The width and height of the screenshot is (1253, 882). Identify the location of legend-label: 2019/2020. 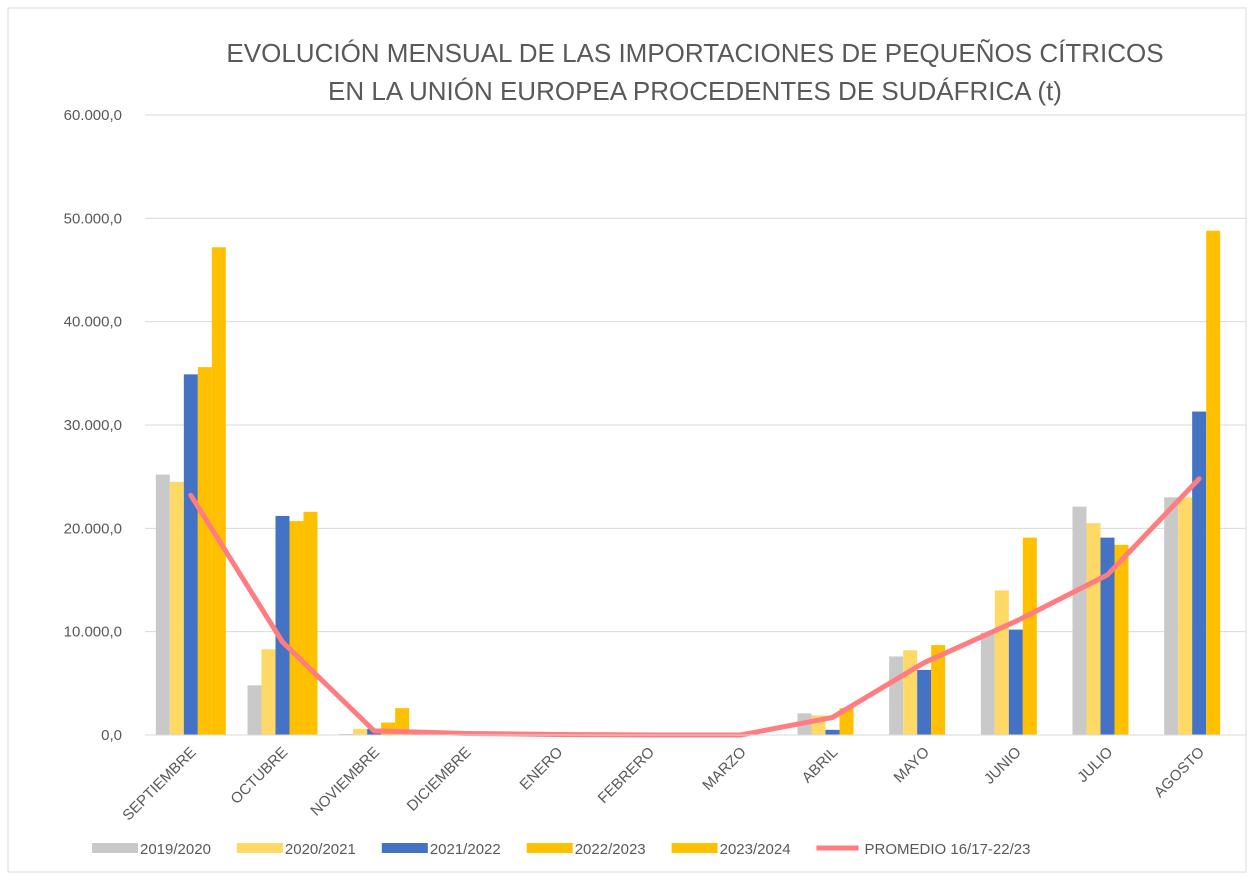
(175, 849).